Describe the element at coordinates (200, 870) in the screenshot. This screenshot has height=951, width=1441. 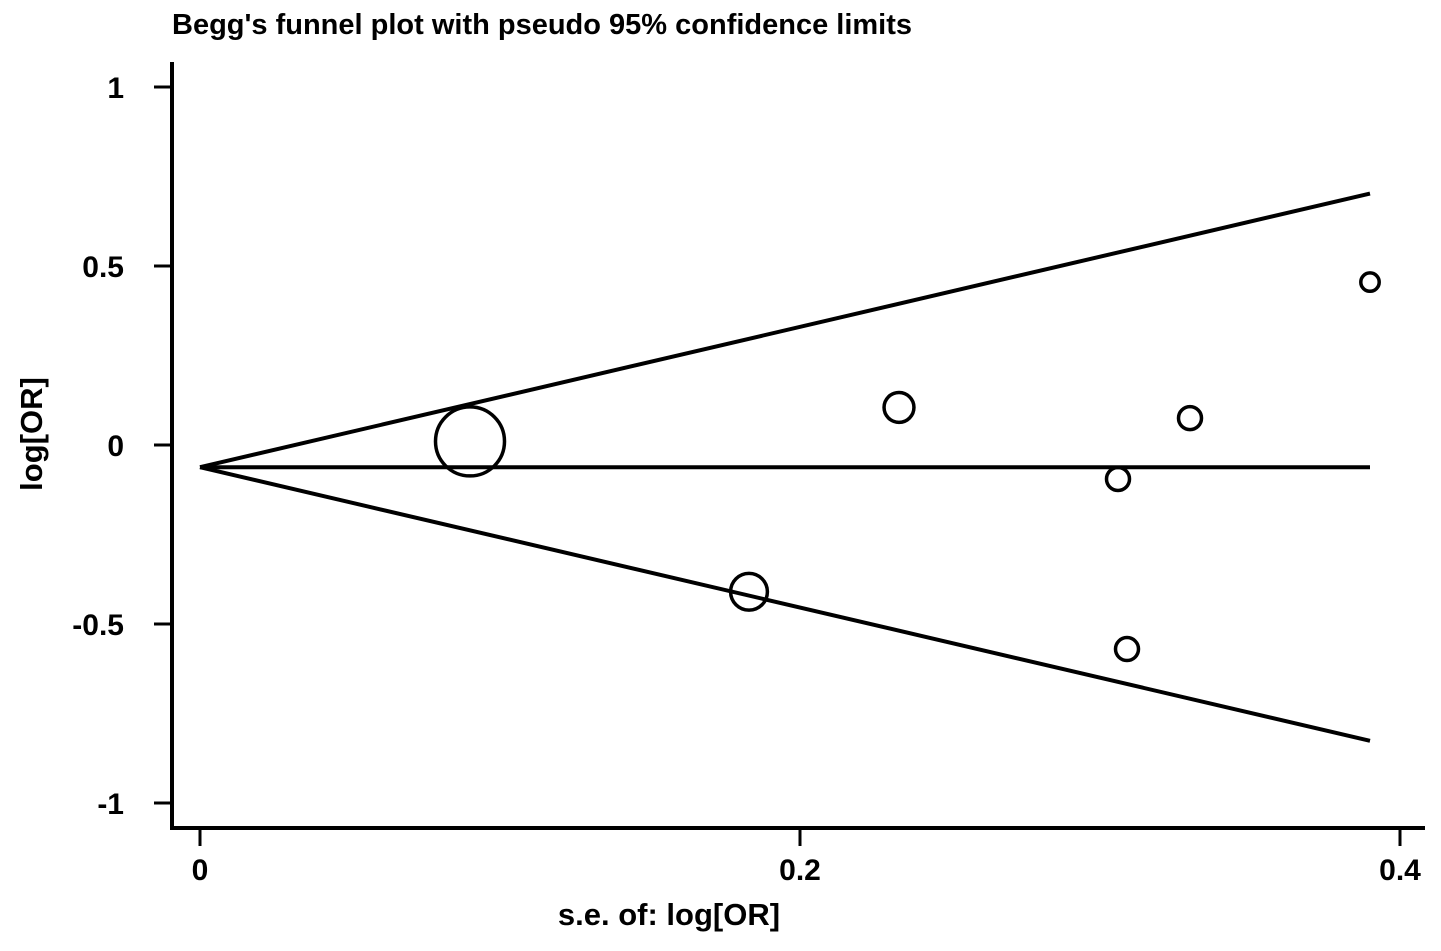
I see `x-tick-label: 0` at that location.